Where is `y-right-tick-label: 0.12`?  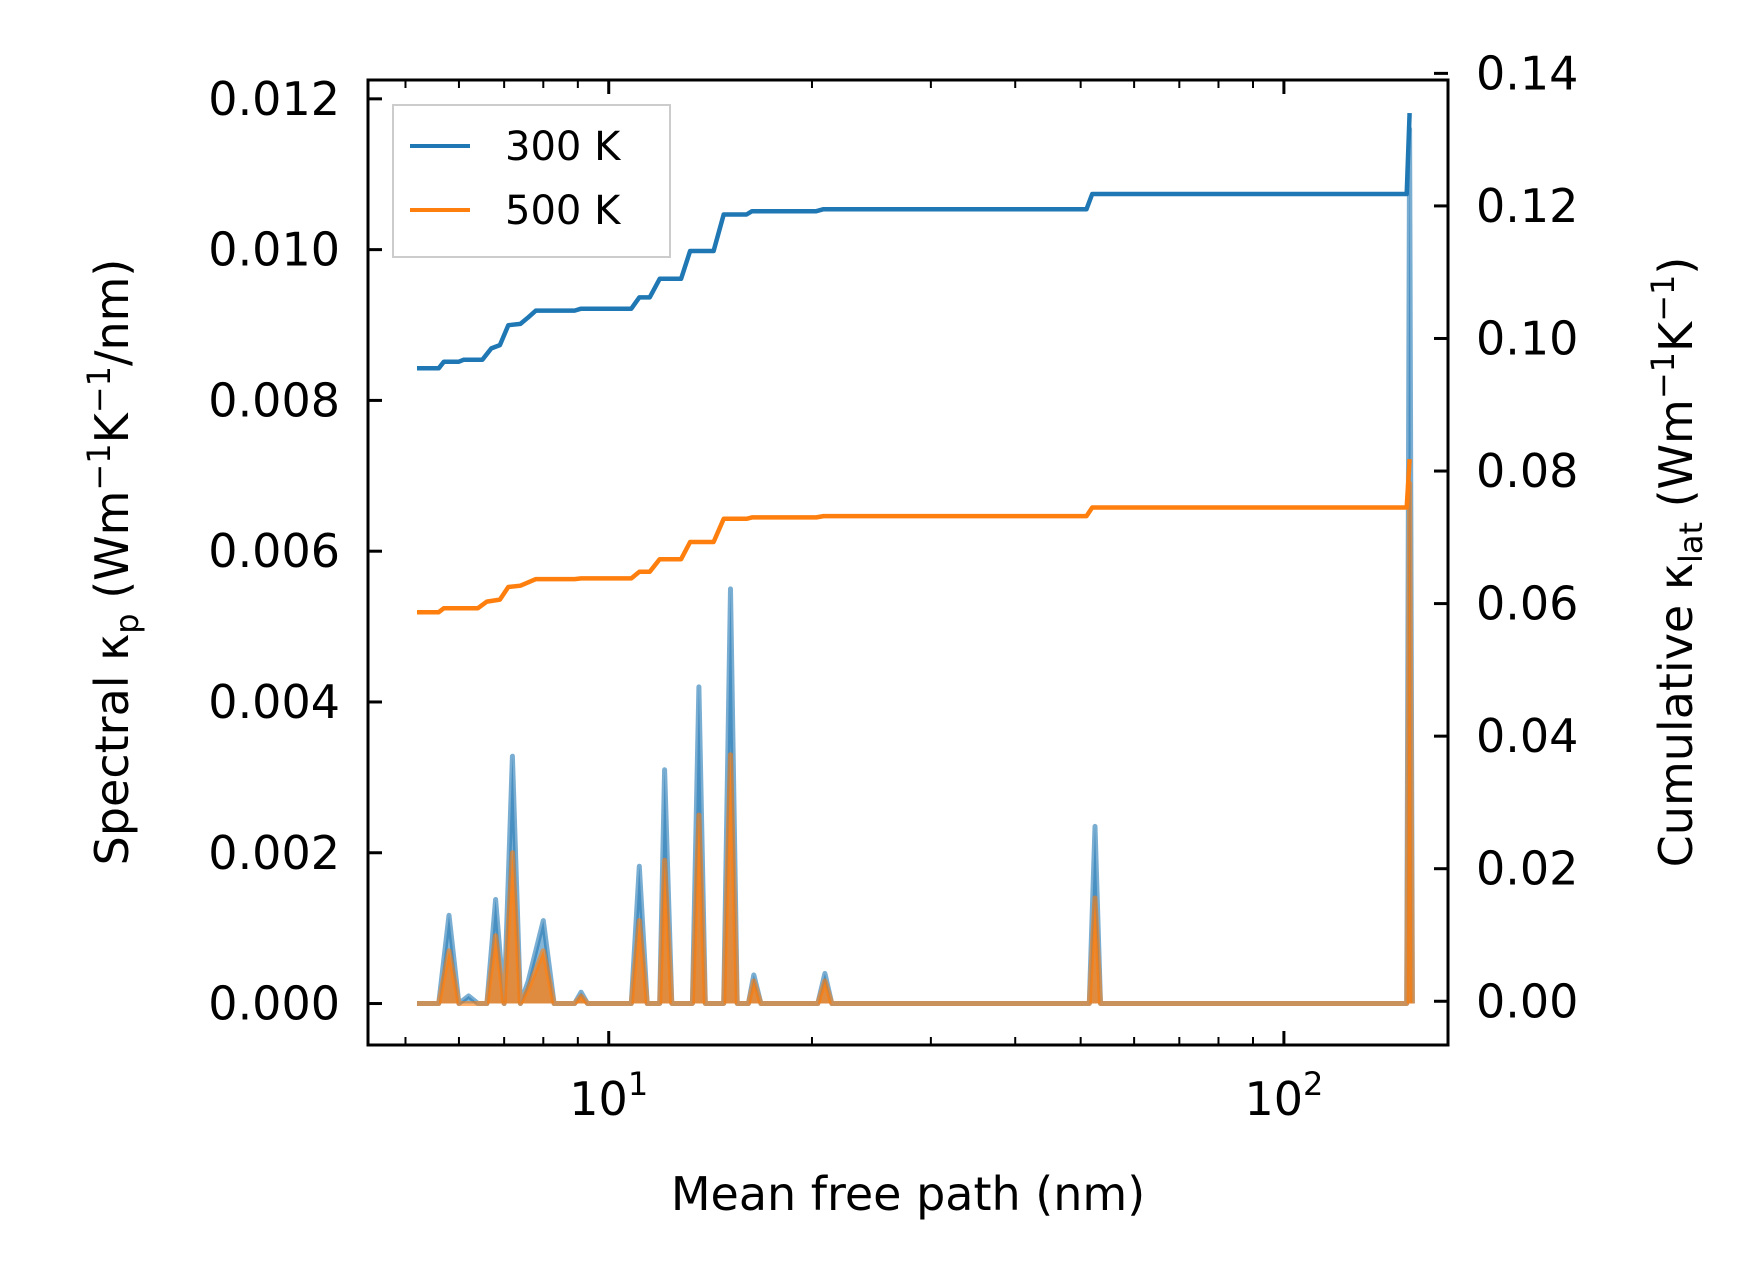 y-right-tick-label: 0.12 is located at coordinates (1527, 206).